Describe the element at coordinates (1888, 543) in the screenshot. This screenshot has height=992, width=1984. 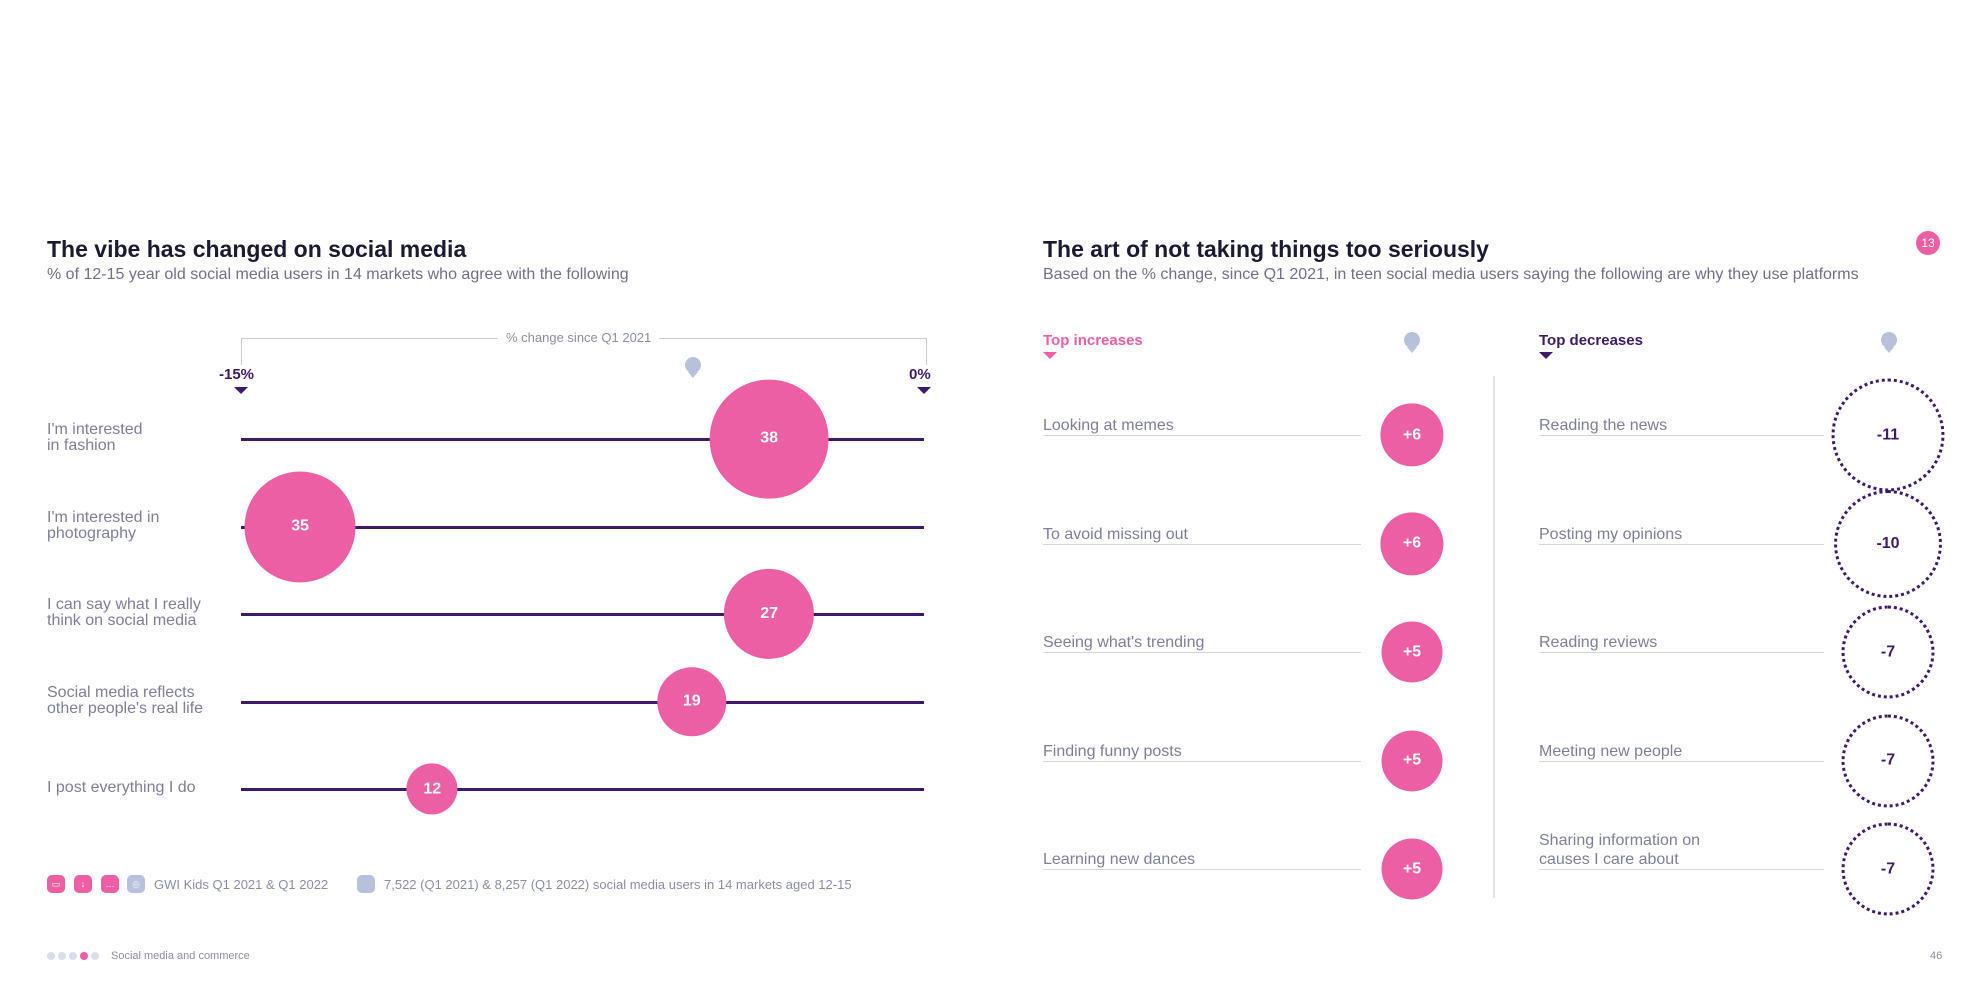
I see `decrease-value-circle: -10` at that location.